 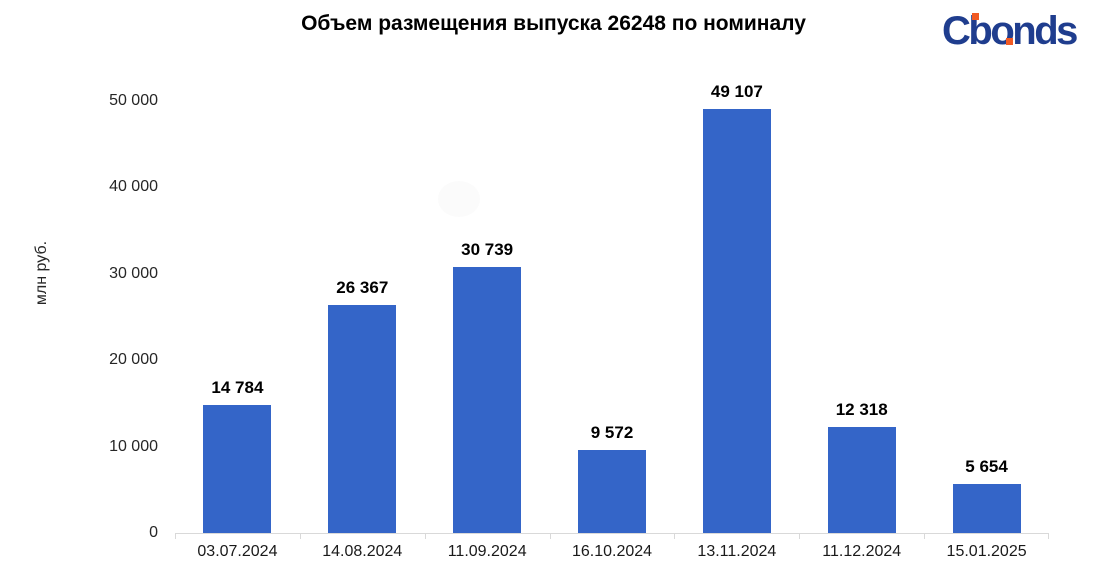 I want to click on bar-11.12.2024, so click(x=861, y=479).